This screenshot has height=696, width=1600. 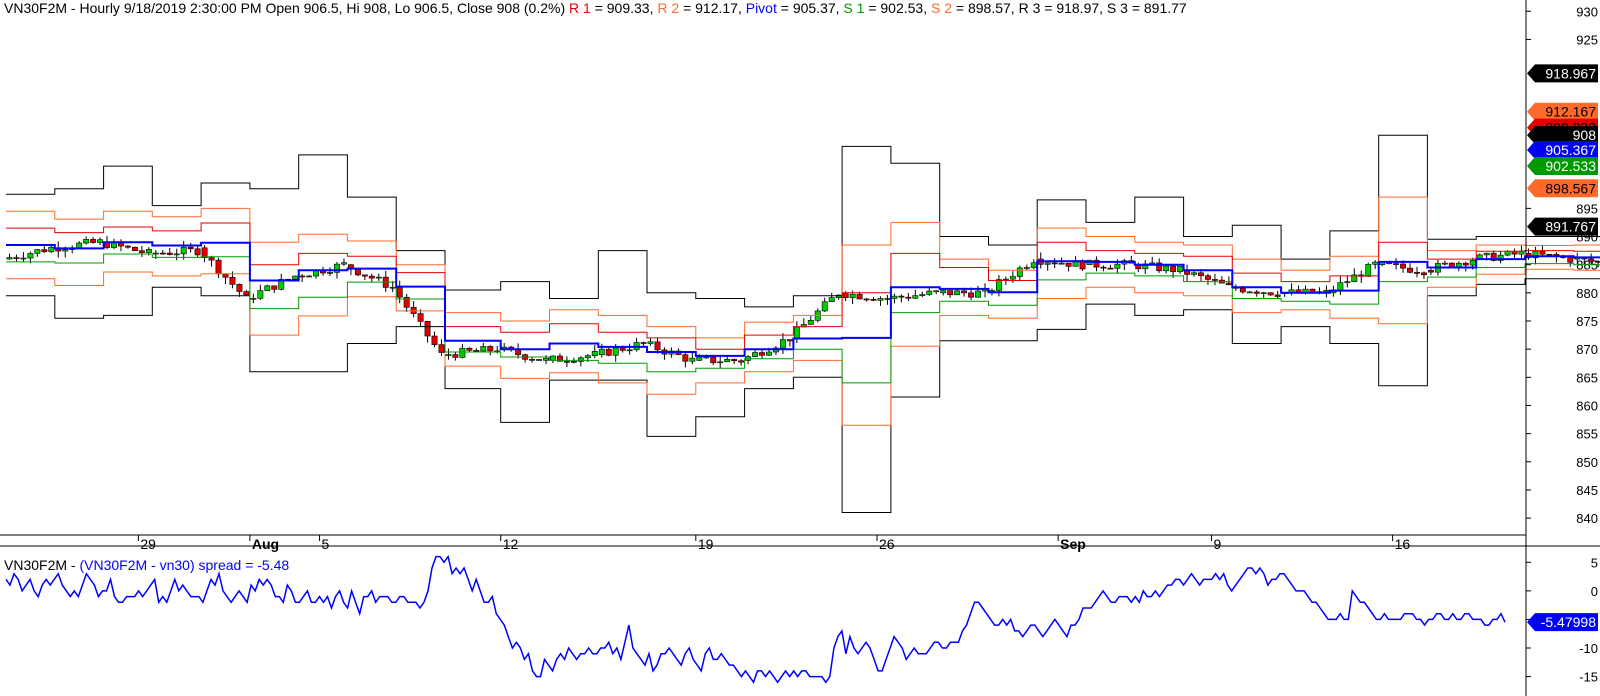 What do you see at coordinates (1562, 165) in the screenshot?
I see `price-label-box` at bounding box center [1562, 165].